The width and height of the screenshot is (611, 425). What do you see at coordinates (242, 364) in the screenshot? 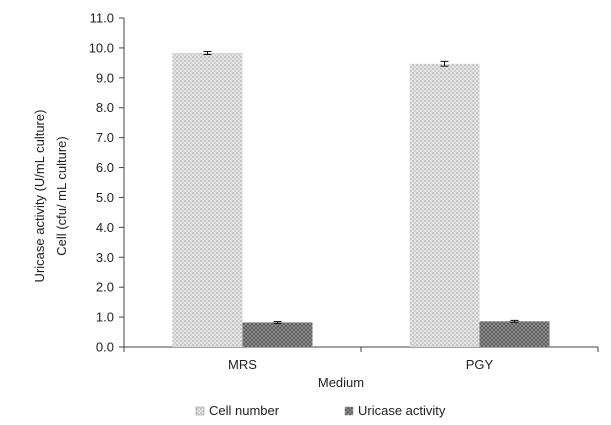
I see `x-category-label: MRS` at bounding box center [242, 364].